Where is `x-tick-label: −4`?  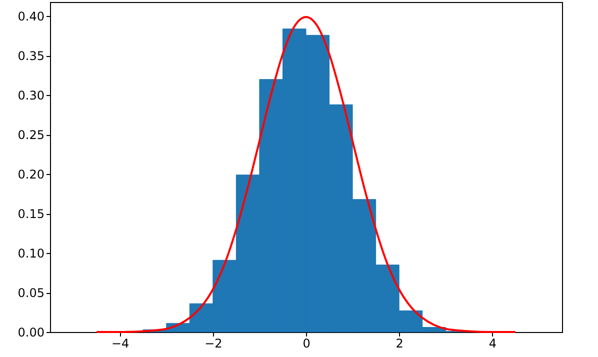
x-tick-label: −4 is located at coordinates (120, 343).